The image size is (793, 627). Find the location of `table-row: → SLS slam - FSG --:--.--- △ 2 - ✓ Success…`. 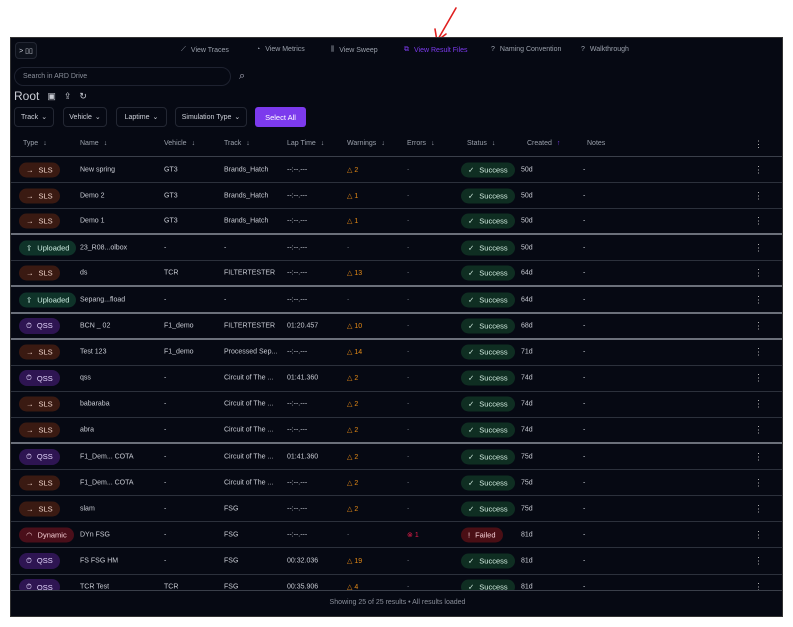

table-row: → SLS slam - FSG --:--.--- △ 2 - ✓ Success… is located at coordinates (396, 509).